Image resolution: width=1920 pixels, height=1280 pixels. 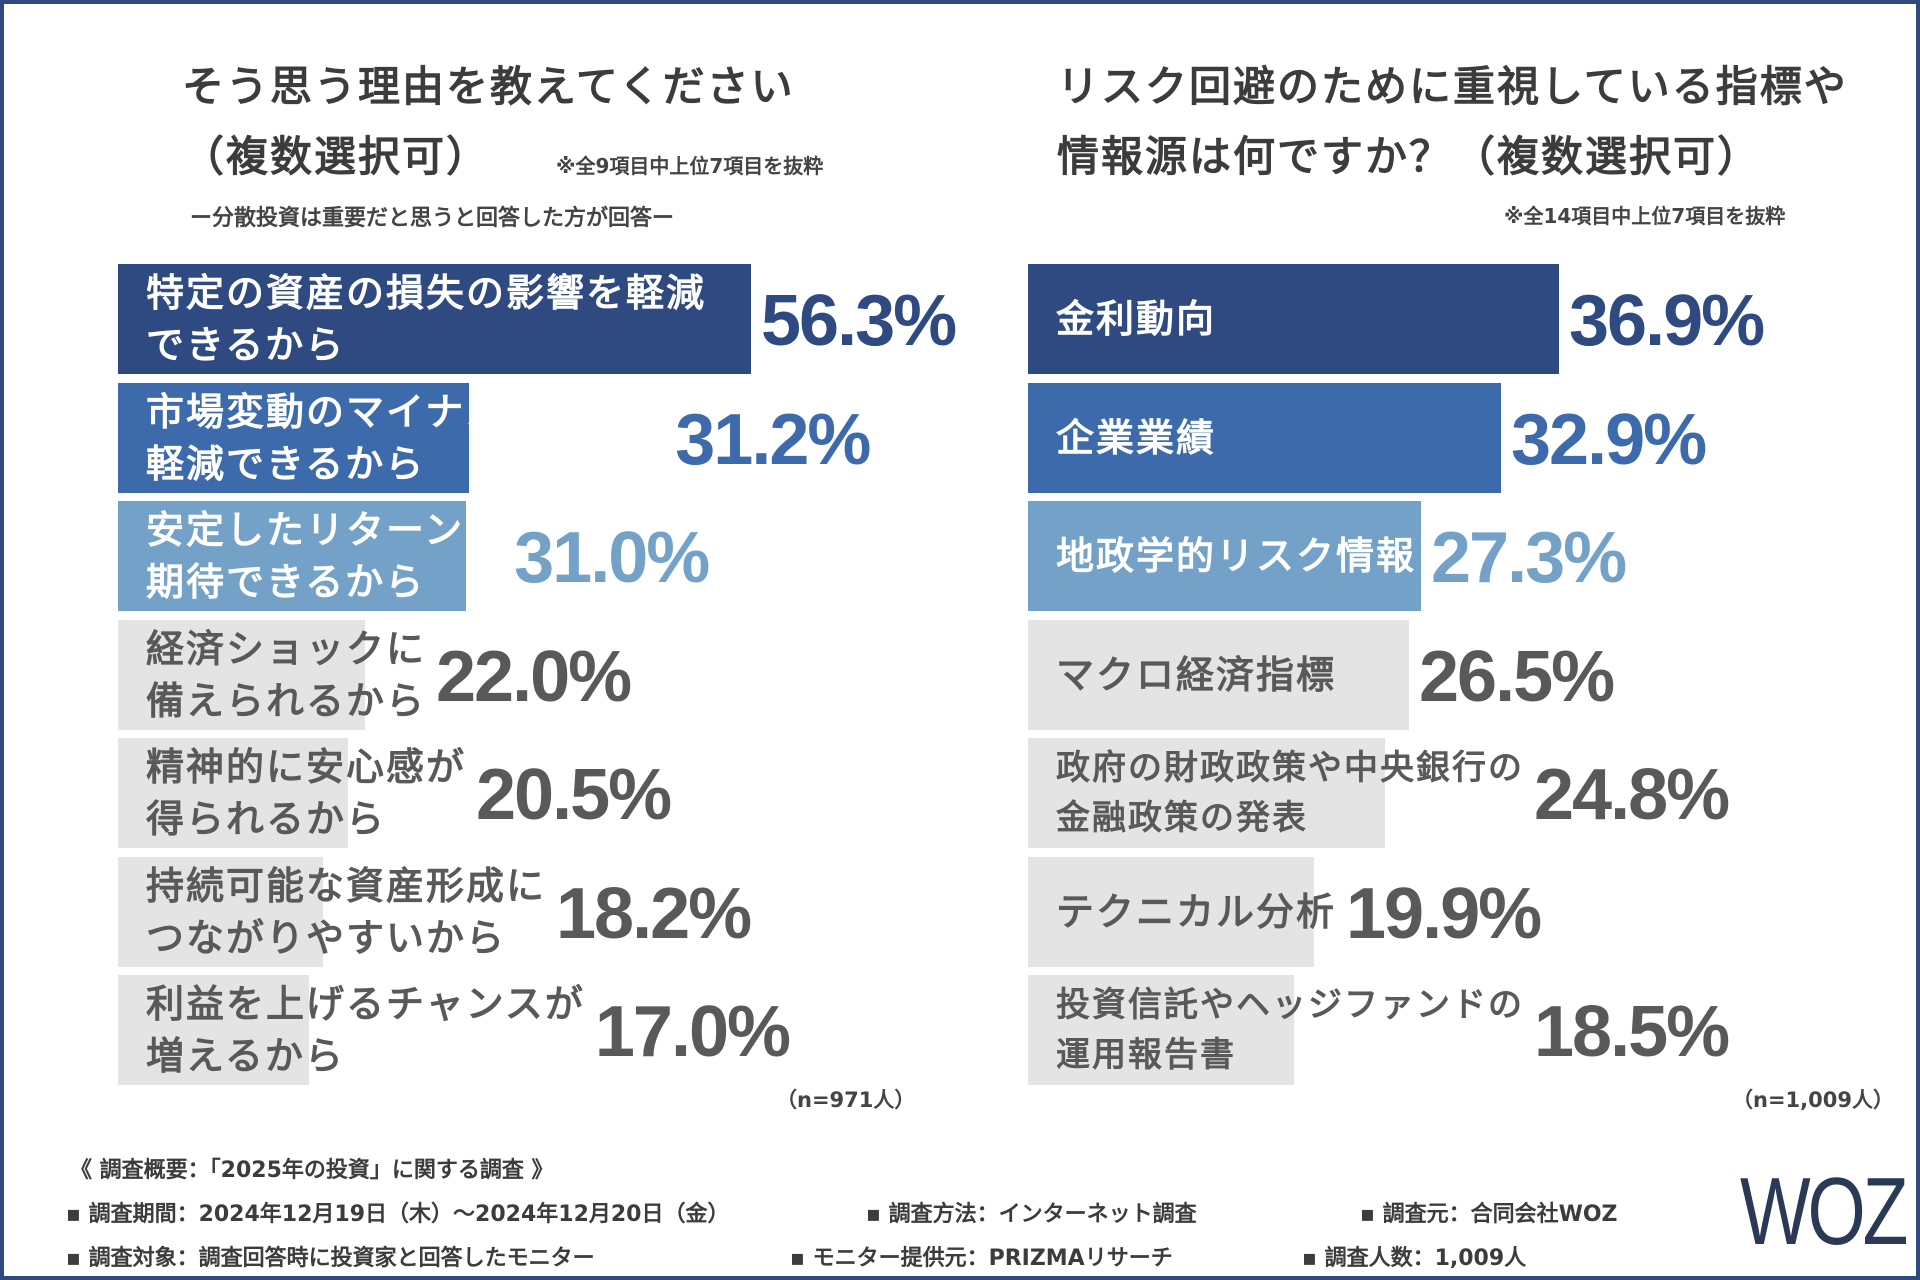 What do you see at coordinates (1452, 86) in the screenshot?
I see `right-chart-title-line1: リスク回避のために重視している指標や` at bounding box center [1452, 86].